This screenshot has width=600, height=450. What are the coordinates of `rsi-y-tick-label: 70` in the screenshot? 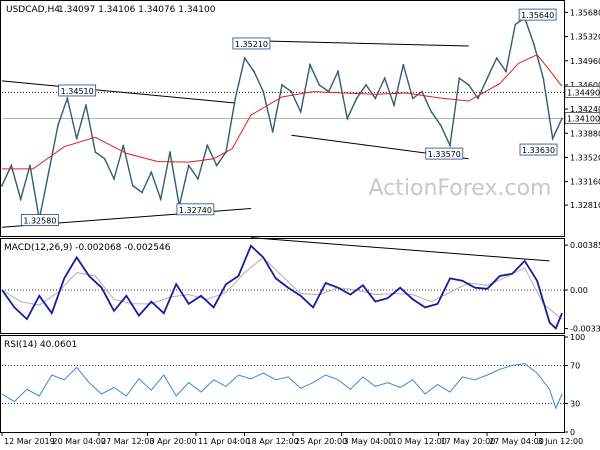 It's located at (575, 366).